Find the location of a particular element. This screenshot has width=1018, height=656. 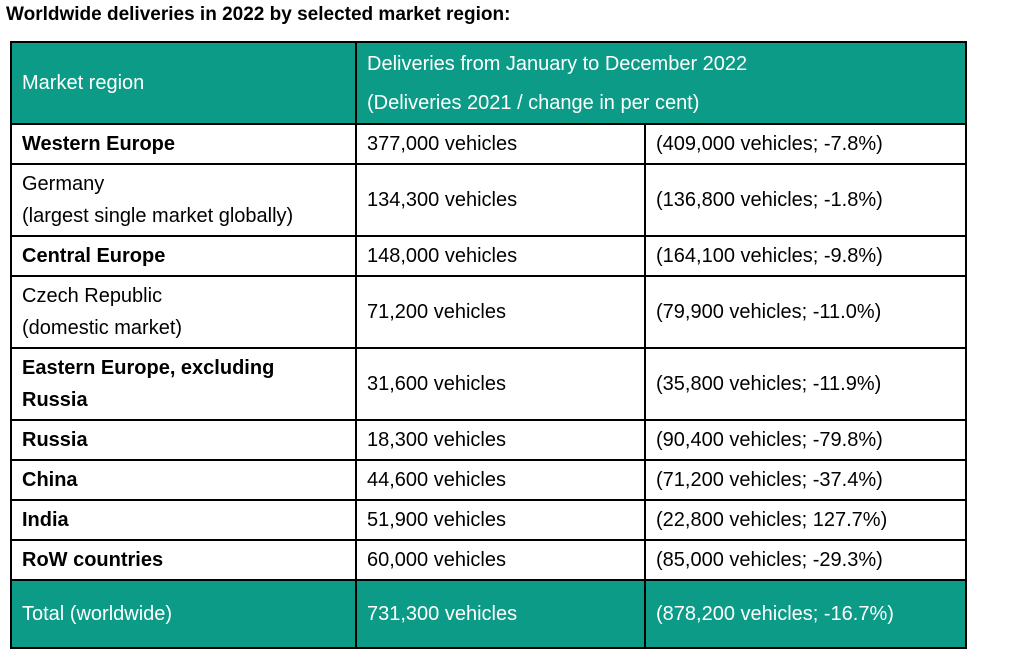

region-name: Czech Republic is located at coordinates (92, 296).